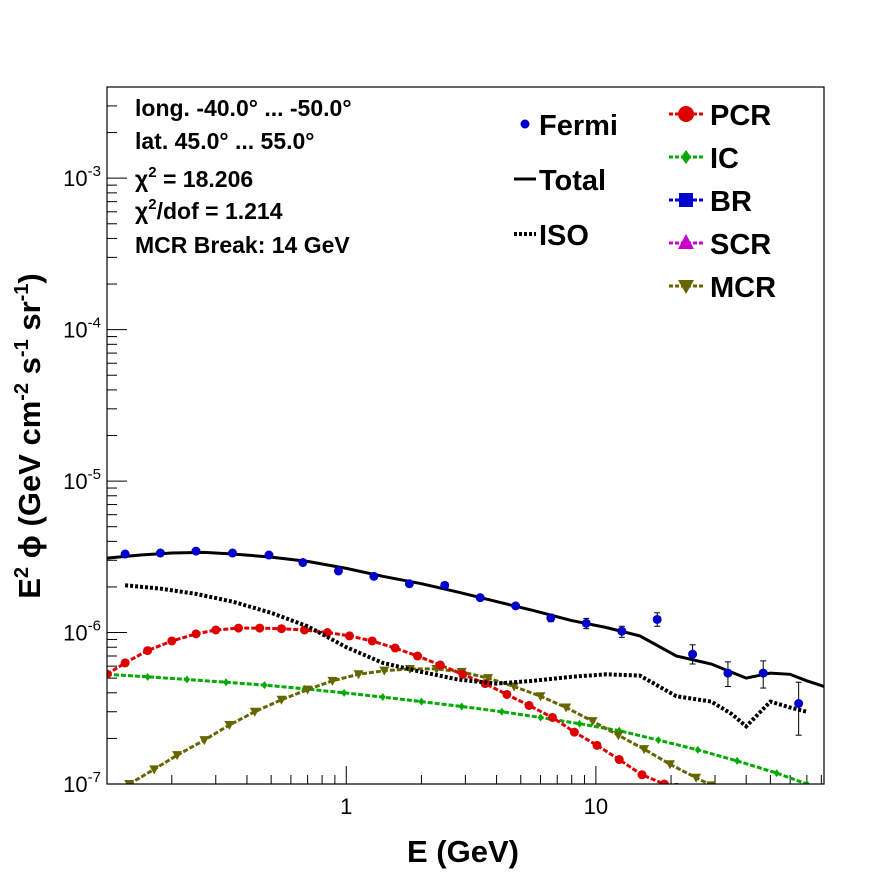 Image resolution: width=896 pixels, height=872 pixels. I want to click on ylabel-sup-s: -1, so click(22, 348).